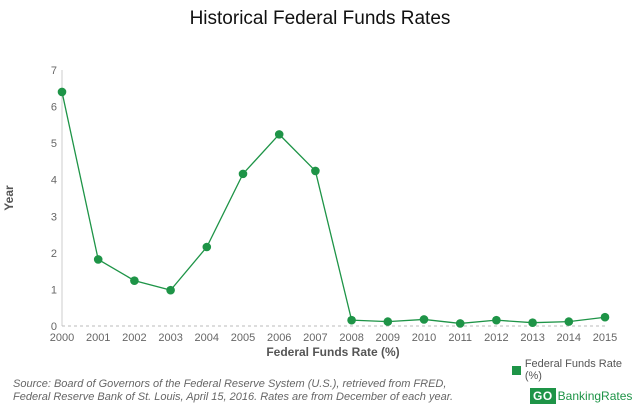  Describe the element at coordinates (98, 338) in the screenshot. I see `x-tick-label: 2001` at that location.